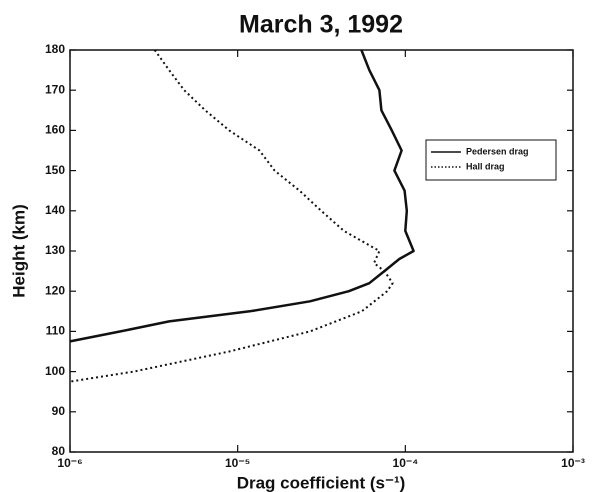 Image resolution: width=593 pixels, height=492 pixels. I want to click on y-tick-label: 100, so click(55, 371).